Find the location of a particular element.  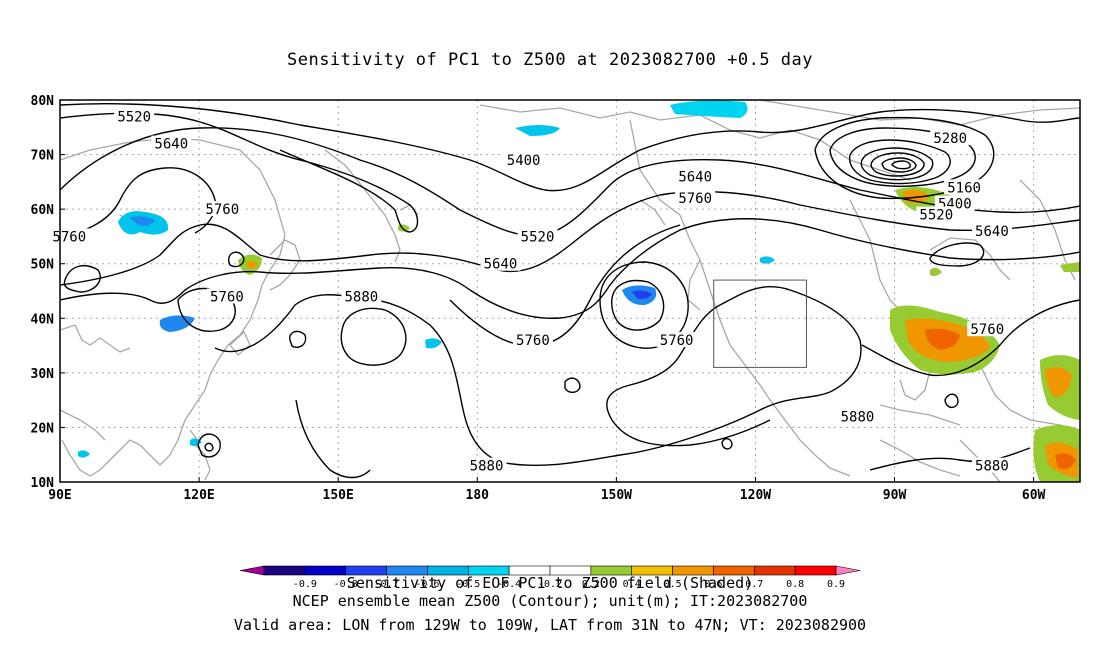

colorbar-tick-label: 0.6 is located at coordinates (713, 584).